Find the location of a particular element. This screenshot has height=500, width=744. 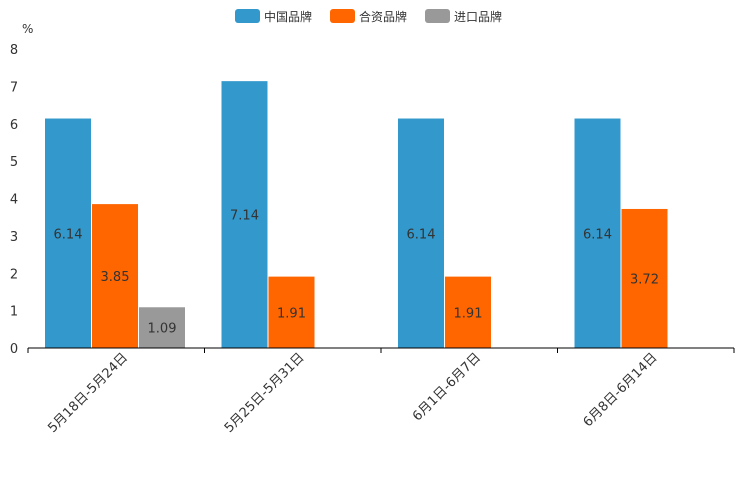

y-axis: 0 1 2 3 4 5 6 7 8 is located at coordinates (14, 200).